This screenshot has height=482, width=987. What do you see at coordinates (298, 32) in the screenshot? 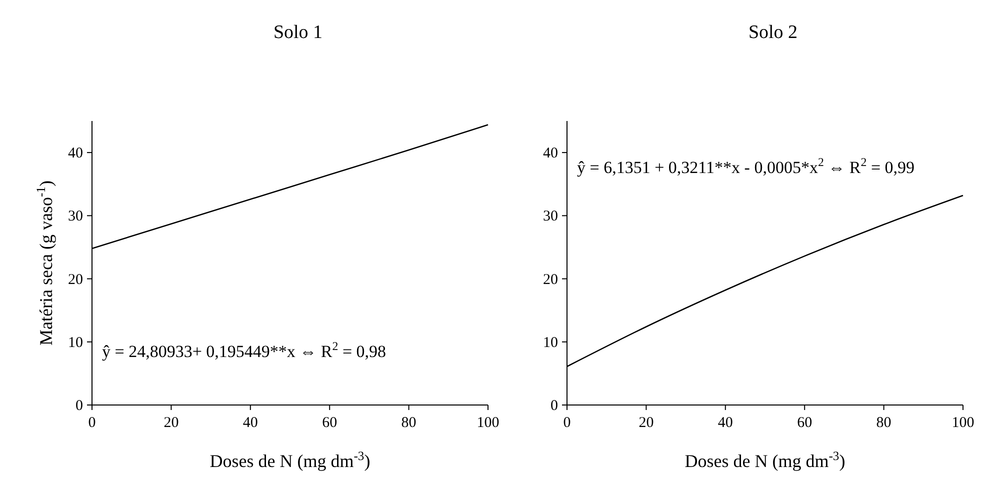
I see `chart-title: Solo 1` at bounding box center [298, 32].